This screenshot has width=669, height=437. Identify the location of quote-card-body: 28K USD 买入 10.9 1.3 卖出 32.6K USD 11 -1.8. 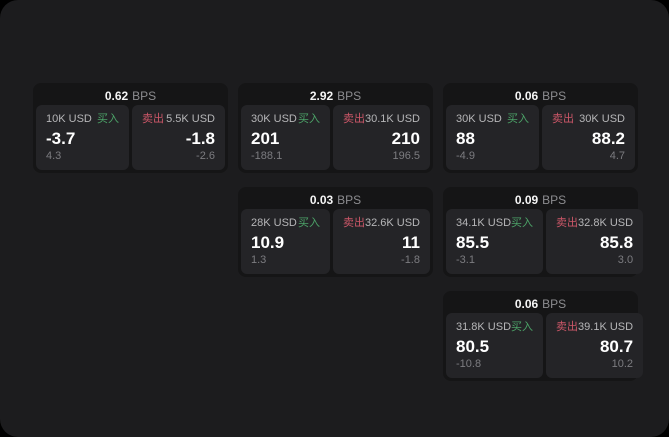
(335, 241).